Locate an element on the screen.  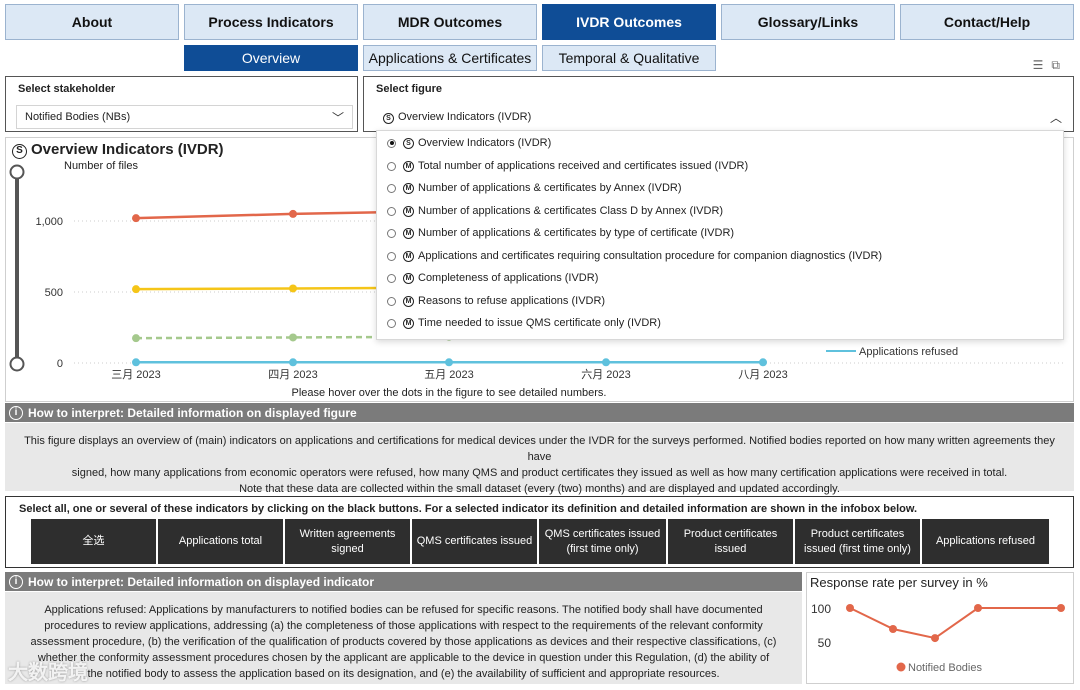
figure-value: Overview Indicators (IVDR) is located at coordinates (465, 117).